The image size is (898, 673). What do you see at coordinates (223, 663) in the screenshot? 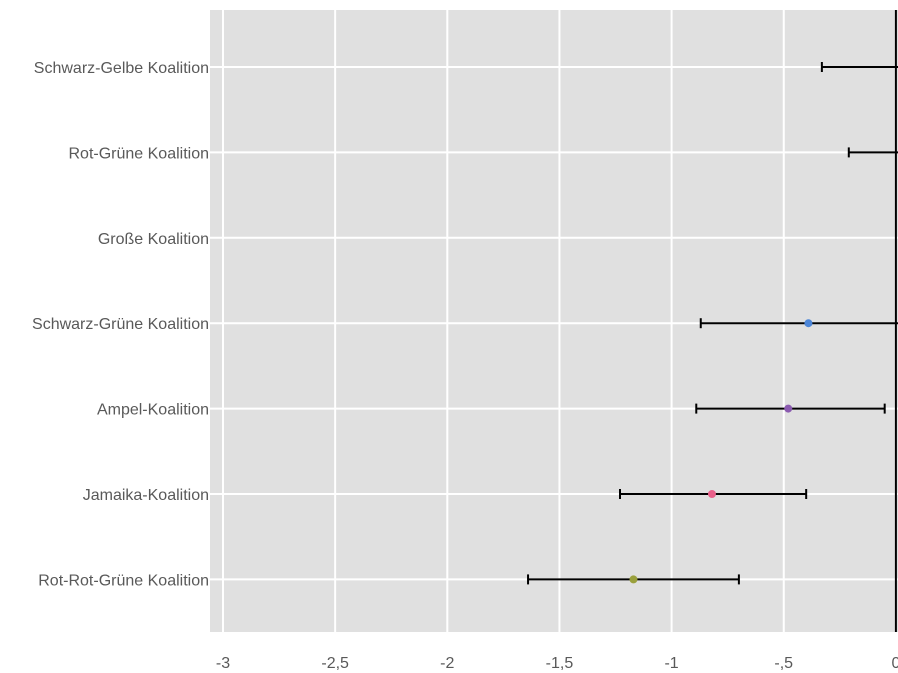
I see `x-tick-label: -3` at bounding box center [223, 663].